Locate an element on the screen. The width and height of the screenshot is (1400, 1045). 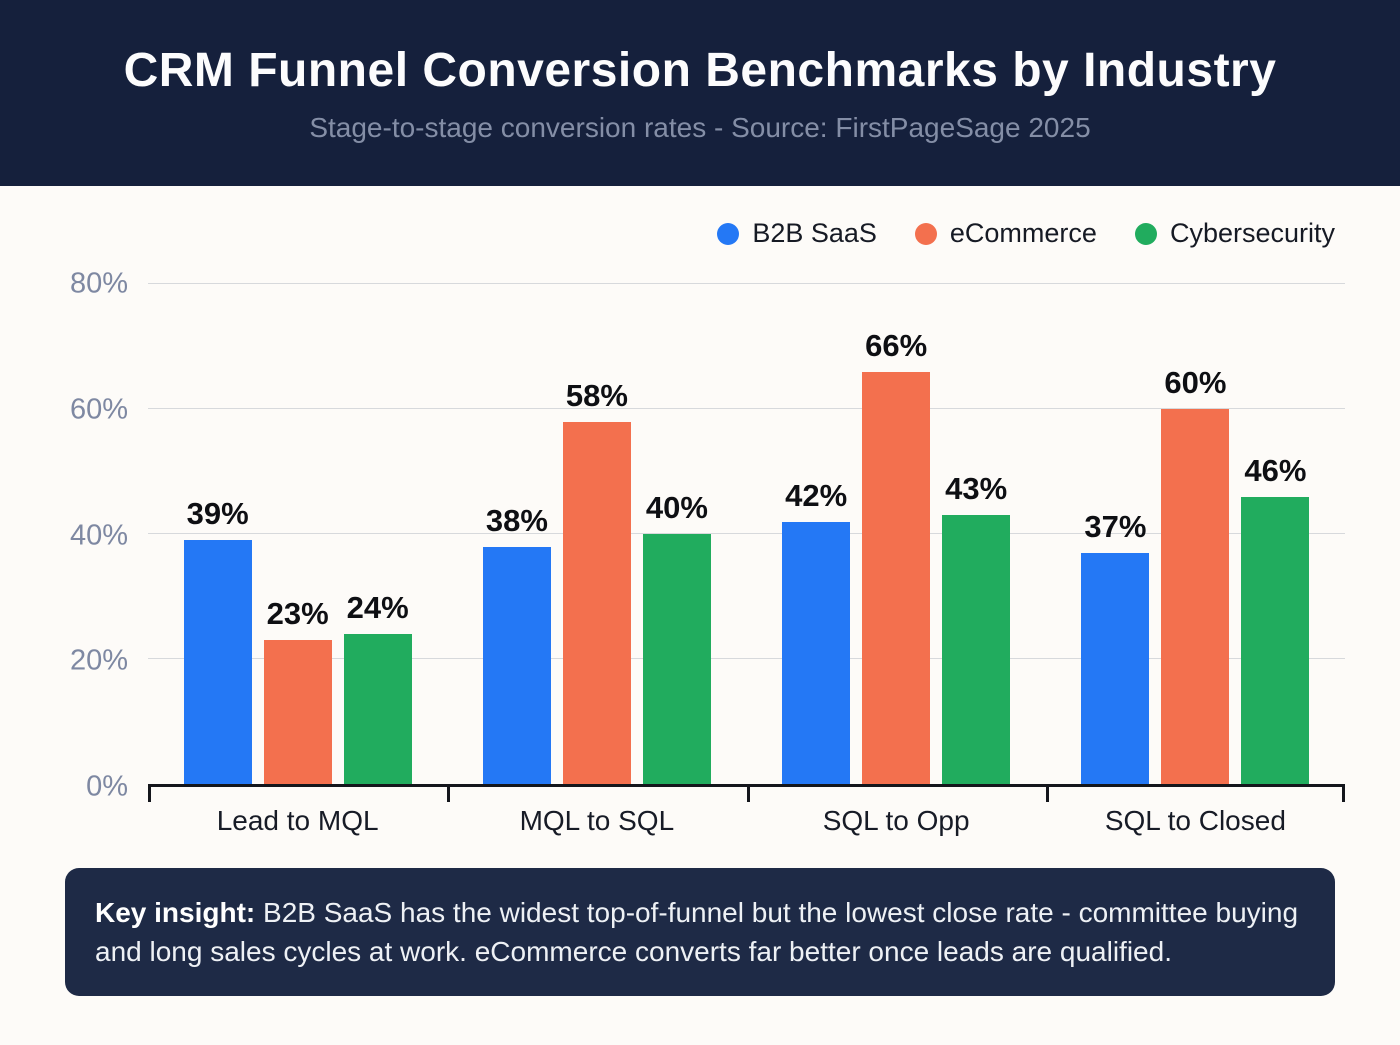
bar-b2b-saas: 38% is located at coordinates (516, 643).